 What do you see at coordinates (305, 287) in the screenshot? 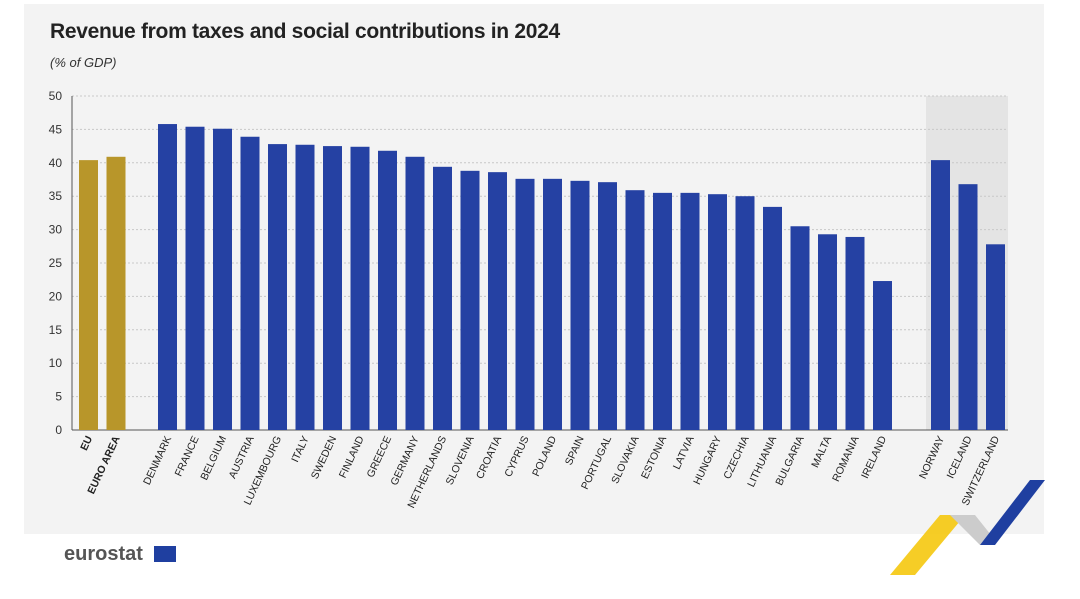
I see `bar-italy` at bounding box center [305, 287].